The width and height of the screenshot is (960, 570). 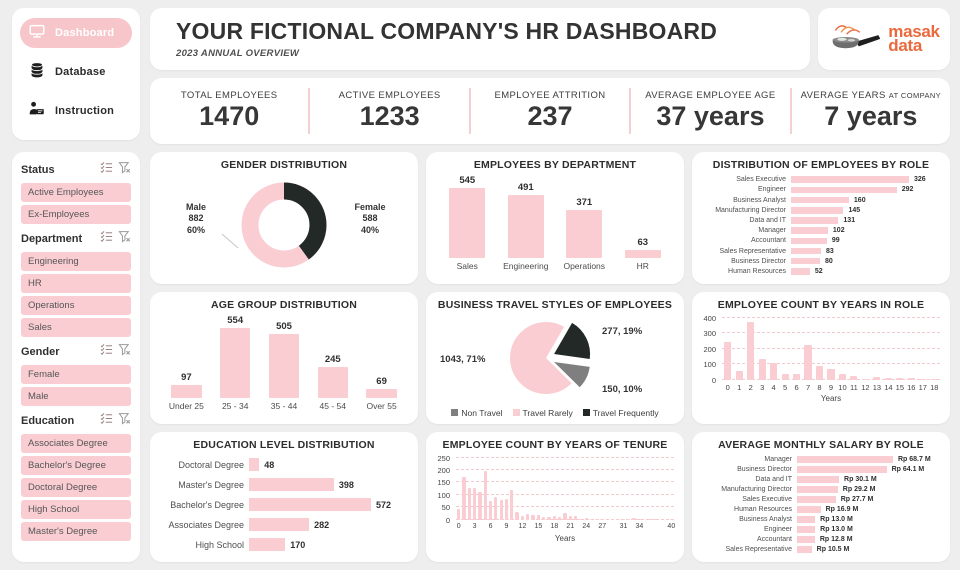 What do you see at coordinates (76, 192) in the screenshot?
I see `slicer-option-active-employees: Active Employees` at bounding box center [76, 192].